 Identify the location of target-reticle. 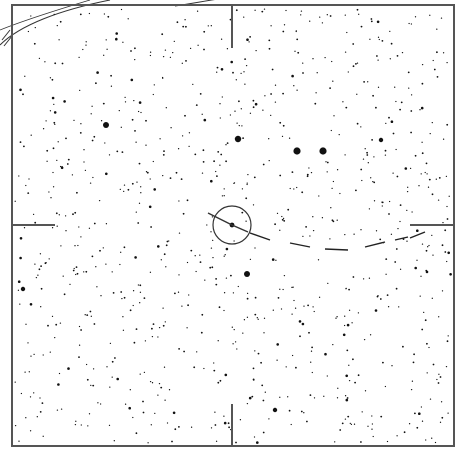
(229, 225).